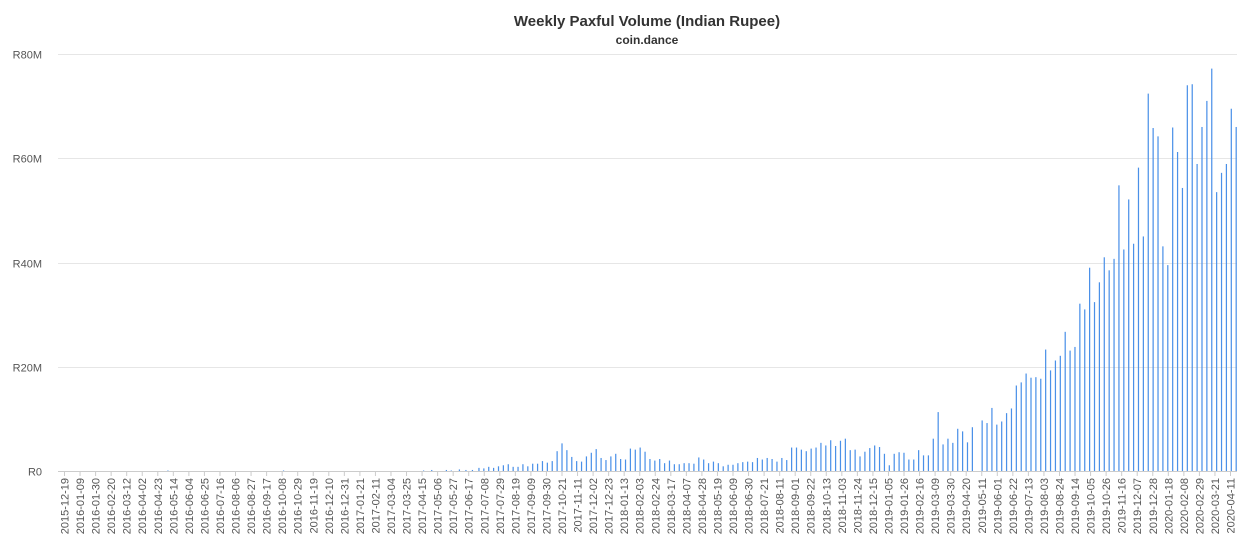  Describe the element at coordinates (392, 506) in the screenshot. I see `x-tick-label: 2017-03-04` at that location.